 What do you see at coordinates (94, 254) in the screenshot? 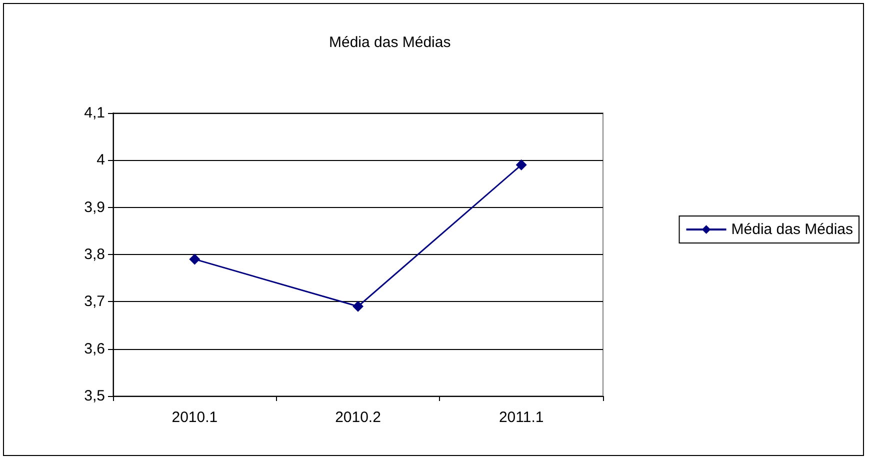
I see `y-tick-label: 3,8` at bounding box center [94, 254].